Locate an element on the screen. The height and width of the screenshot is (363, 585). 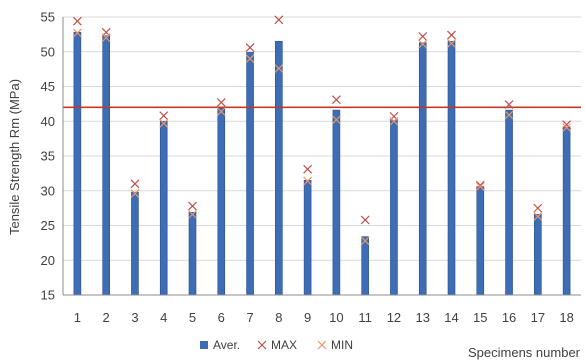
legend-swatch-bar is located at coordinates (204, 345).